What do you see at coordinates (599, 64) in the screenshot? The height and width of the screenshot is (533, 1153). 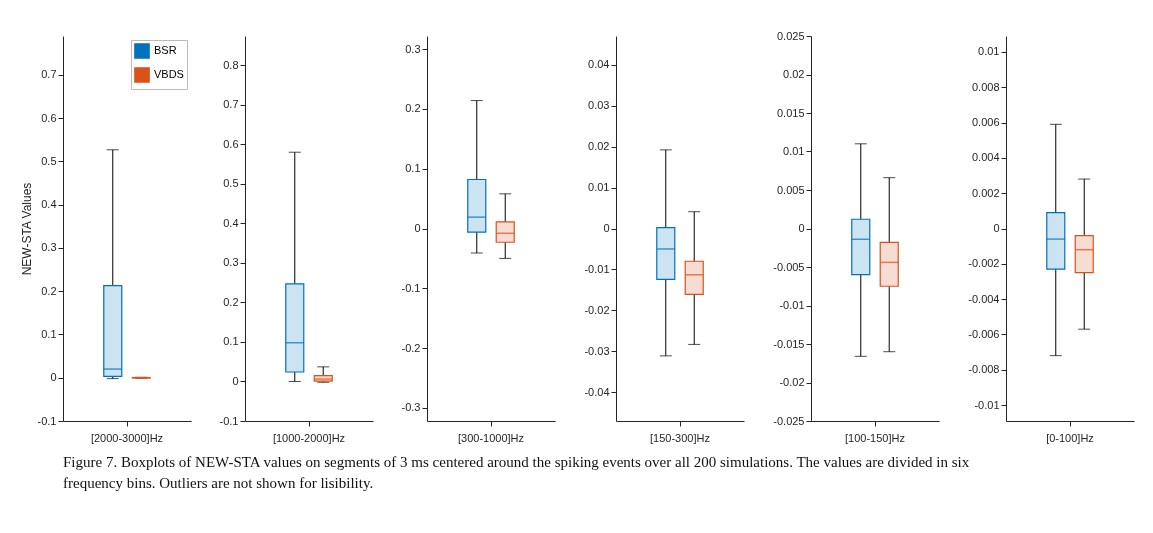 I see `y-tick-label: 0.04` at bounding box center [599, 64].